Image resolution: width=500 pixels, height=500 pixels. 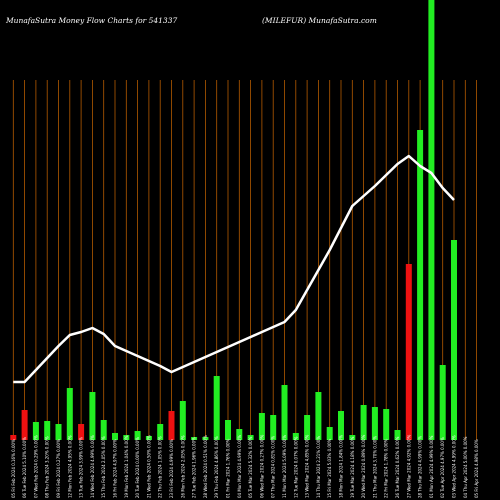 I want to click on x-tick-label: 15 Fri Mar 2024 5.03% 0.00%, so click(x=329, y=468).